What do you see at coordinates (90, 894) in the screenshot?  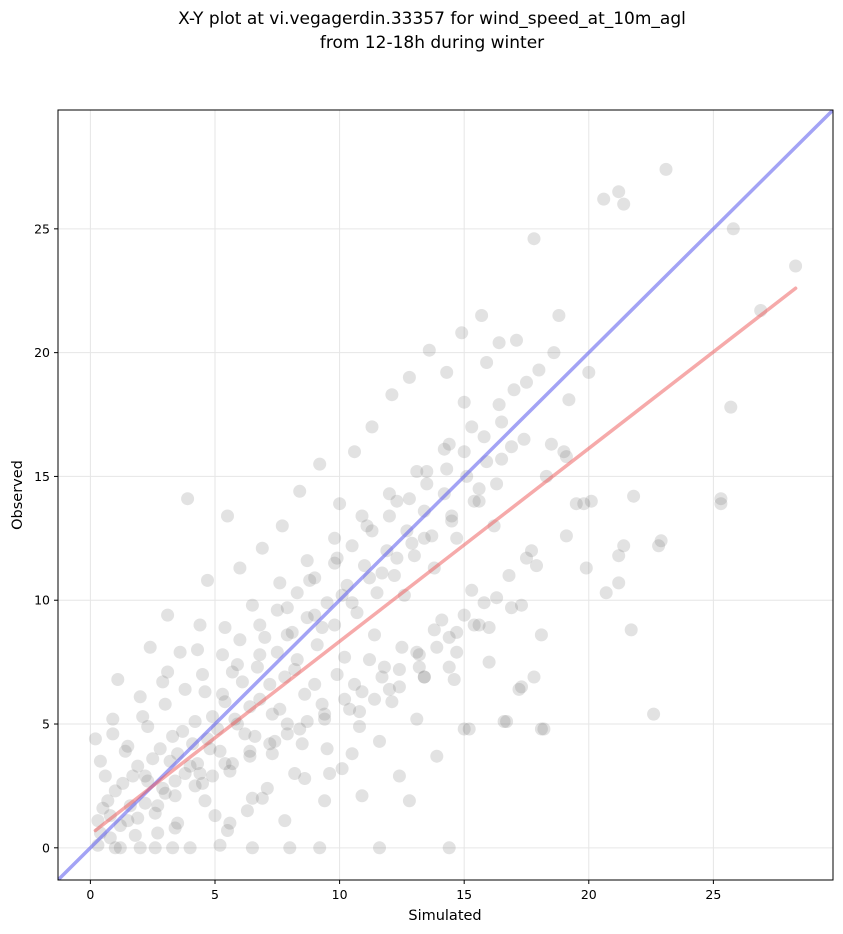 I see `x-tick-label: 0` at bounding box center [90, 894].